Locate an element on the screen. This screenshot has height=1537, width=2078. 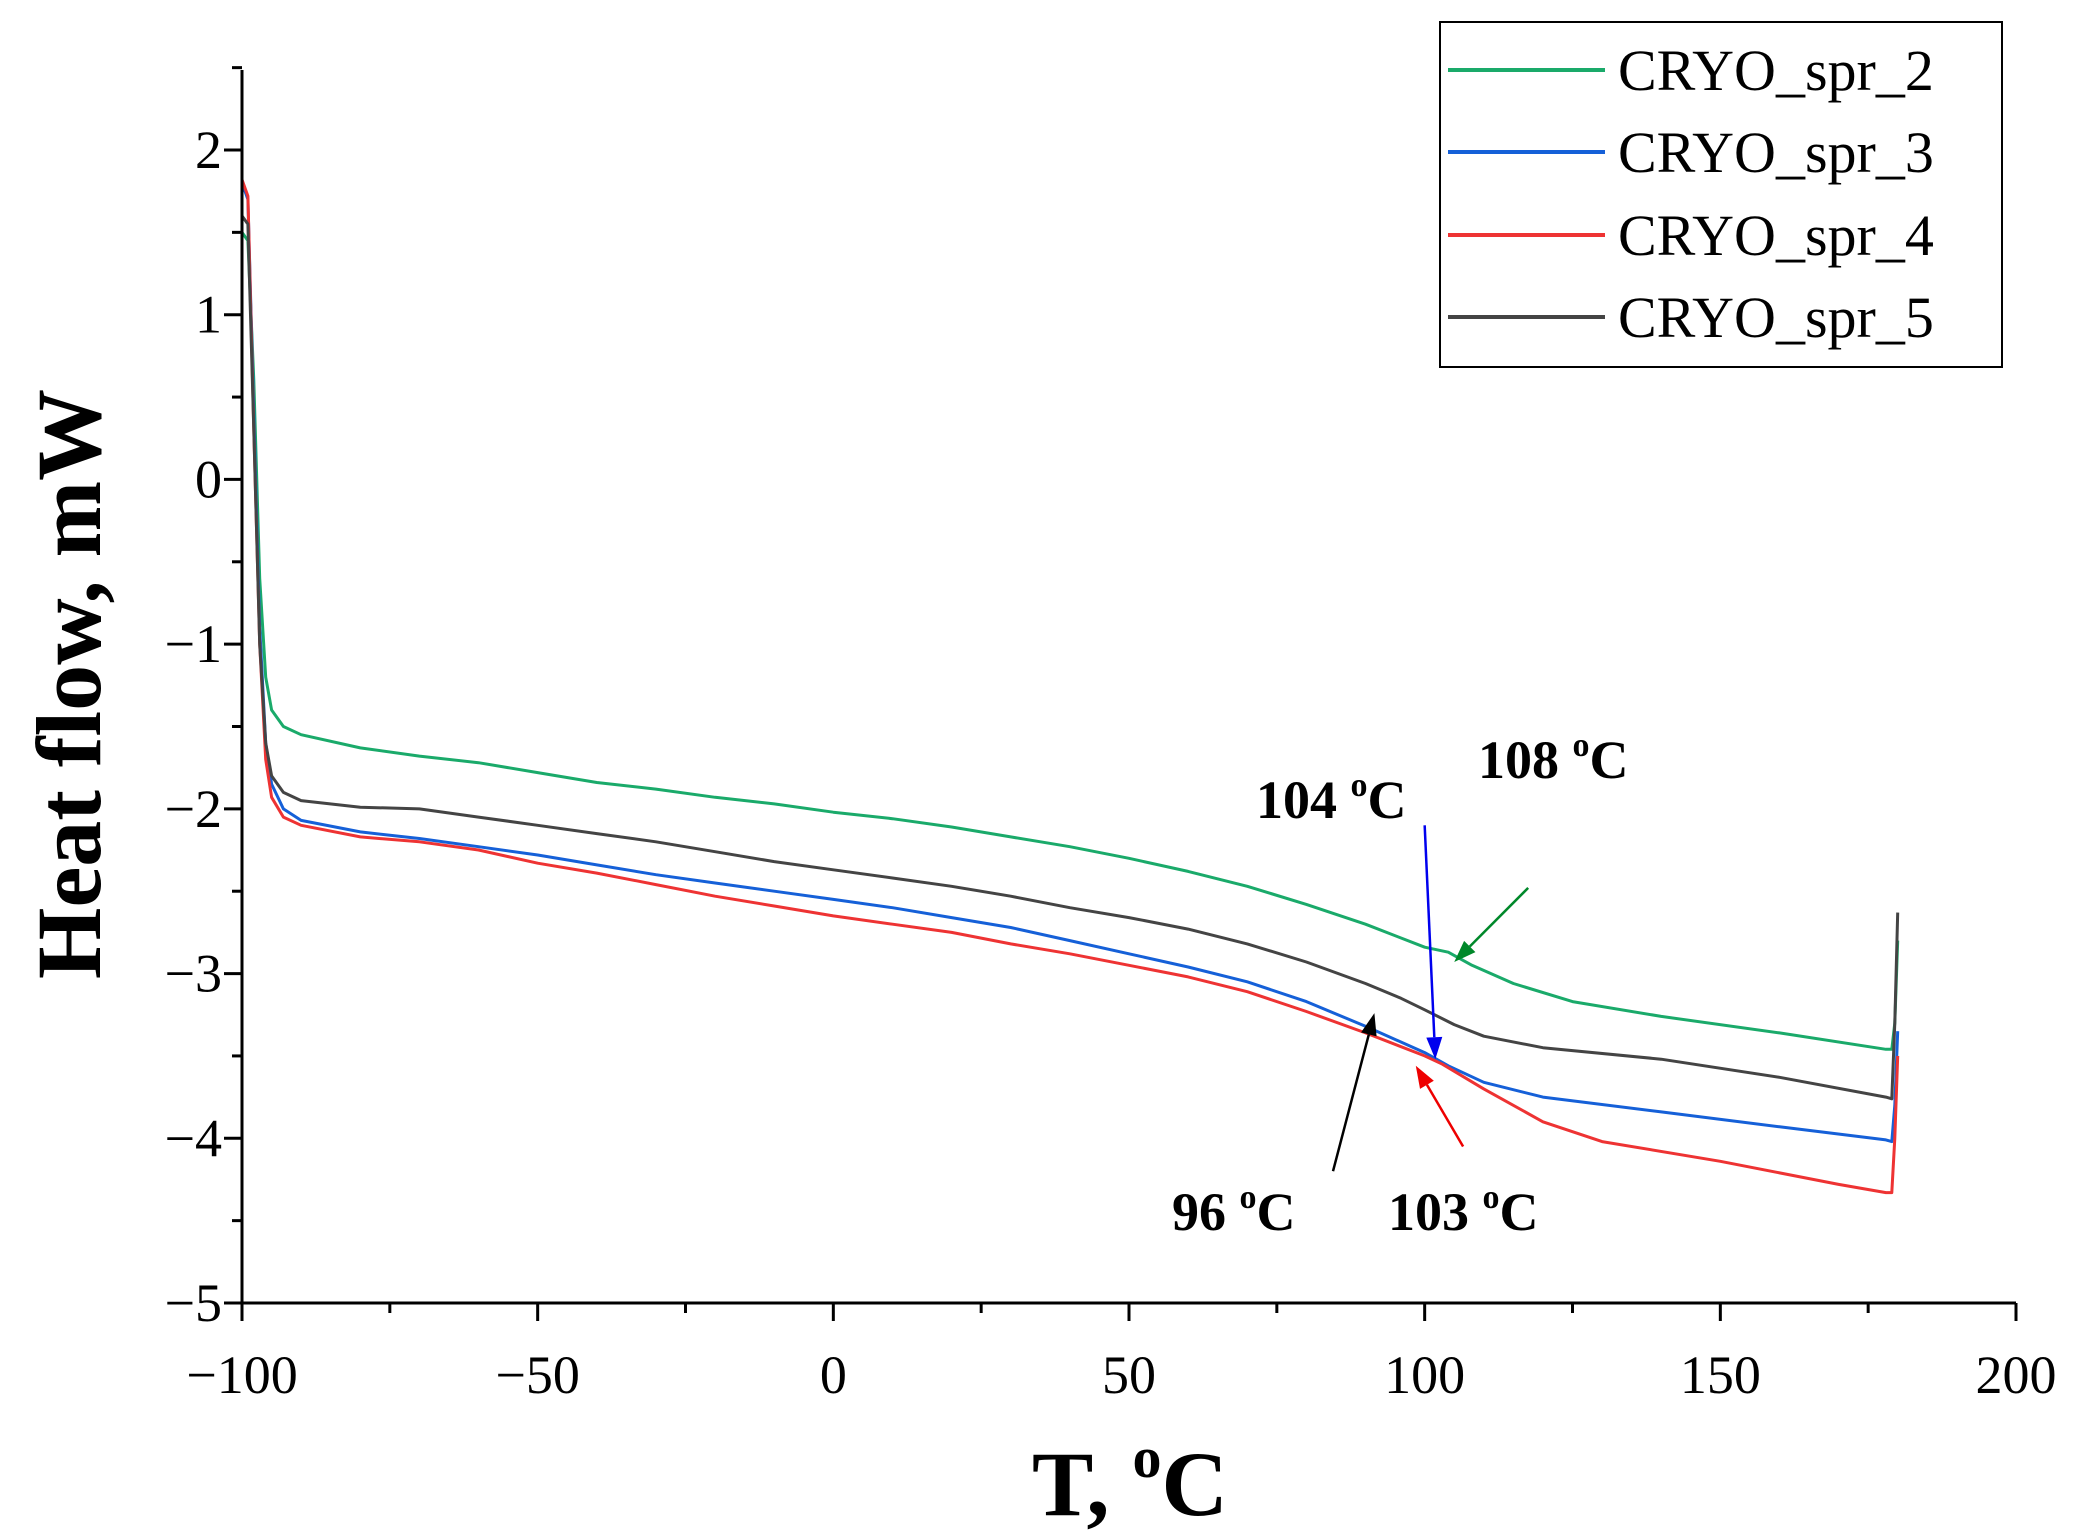
annotation-unit-108: C is located at coordinates (1609, 760).